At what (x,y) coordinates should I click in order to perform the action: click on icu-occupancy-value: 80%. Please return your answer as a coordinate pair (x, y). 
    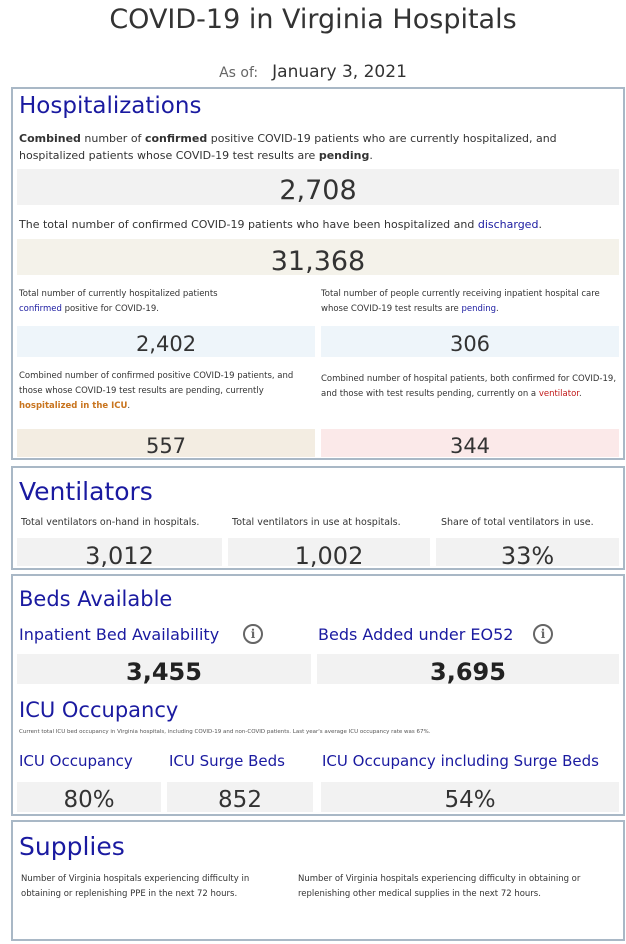
    Looking at the image, I should click on (89, 800).